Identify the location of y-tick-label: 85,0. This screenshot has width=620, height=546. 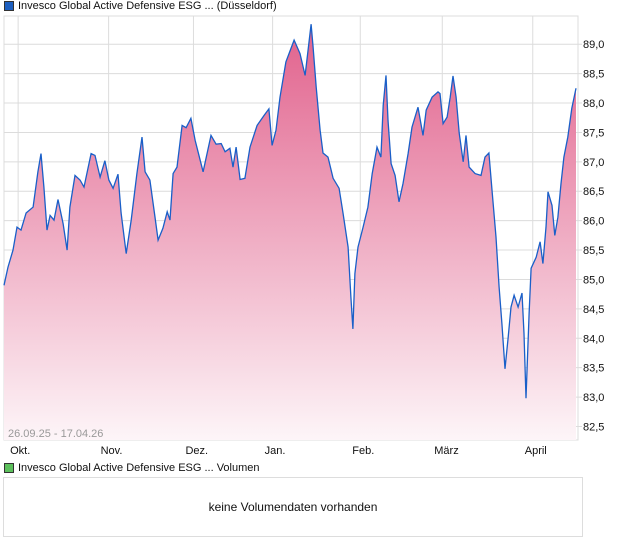
(593, 280).